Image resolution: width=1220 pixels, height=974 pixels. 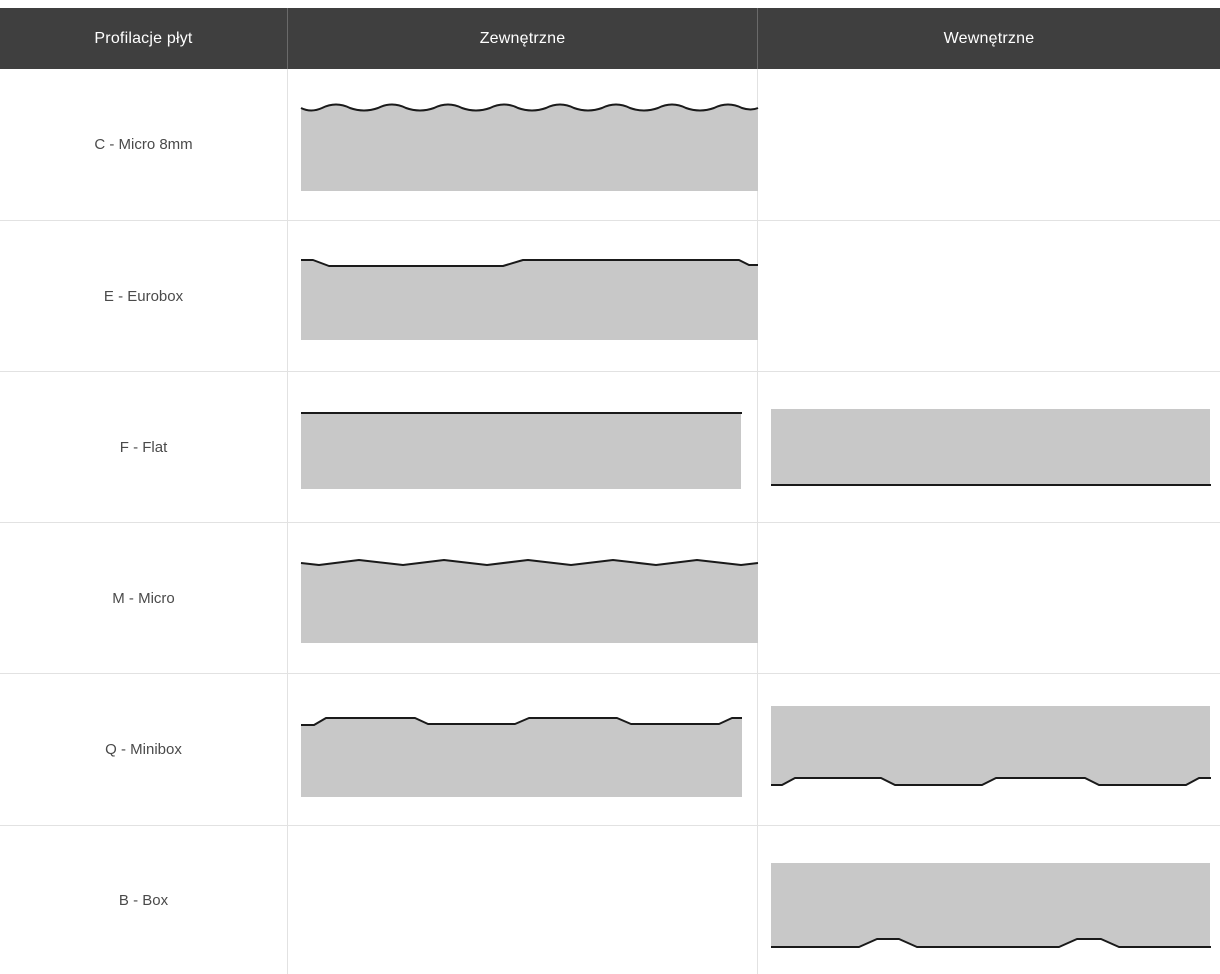 What do you see at coordinates (521, 757) in the screenshot?
I see `profile-q-minibox-outer` at bounding box center [521, 757].